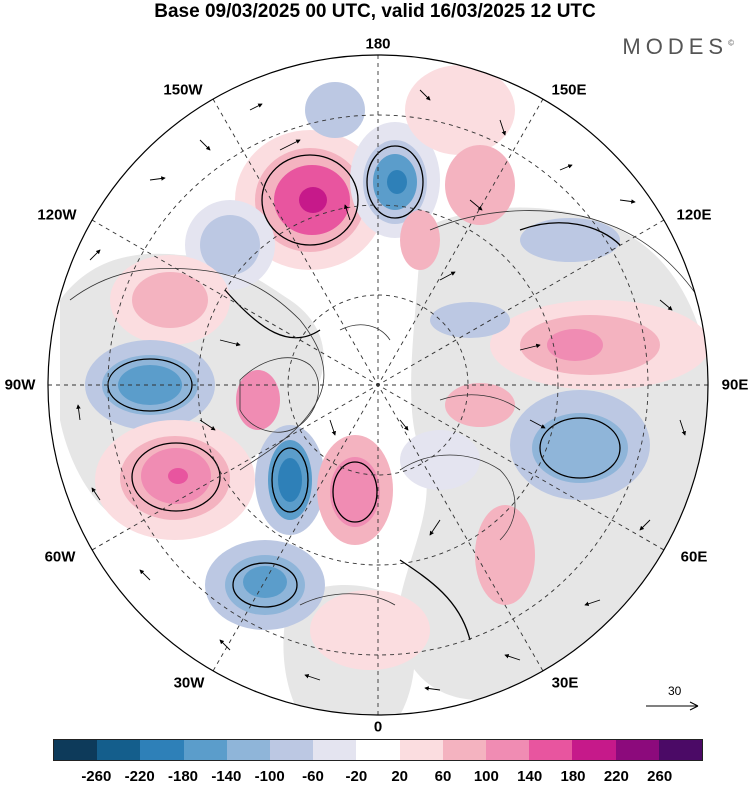  Describe the element at coordinates (189, 683) in the screenshot. I see `lon-label-30w: 30W` at that location.